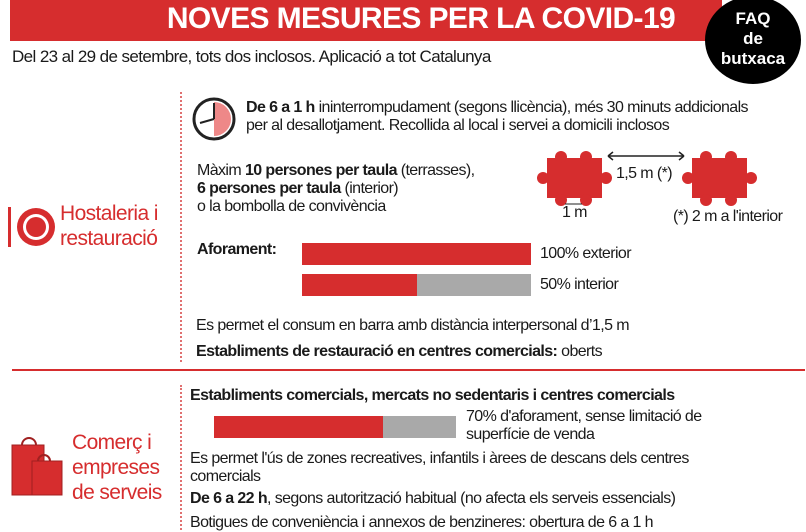 This screenshot has width=806, height=532. Describe the element at coordinates (109, 226) in the screenshot. I see `section-title-hostaleria: Hostaleria i restauració` at that location.